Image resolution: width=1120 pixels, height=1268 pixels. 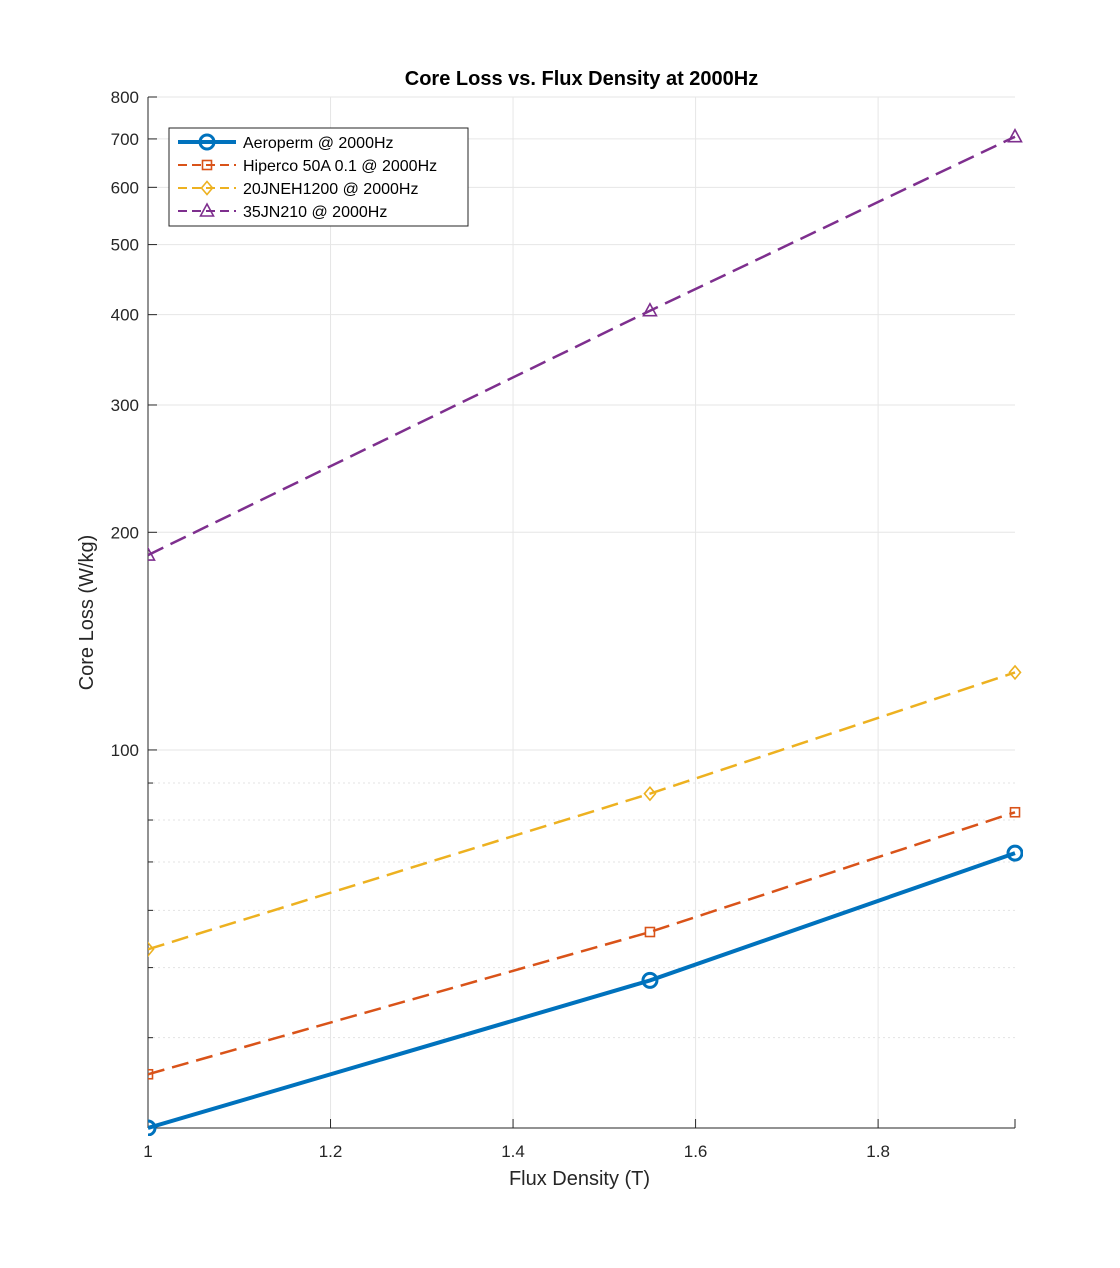 What do you see at coordinates (878, 1151) in the screenshot?
I see `x-tick-label: 1.8` at bounding box center [878, 1151].